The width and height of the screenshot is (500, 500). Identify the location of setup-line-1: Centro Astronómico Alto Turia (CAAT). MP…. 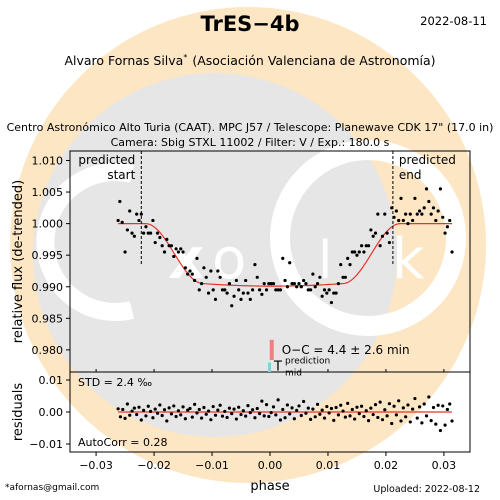
(250, 127).